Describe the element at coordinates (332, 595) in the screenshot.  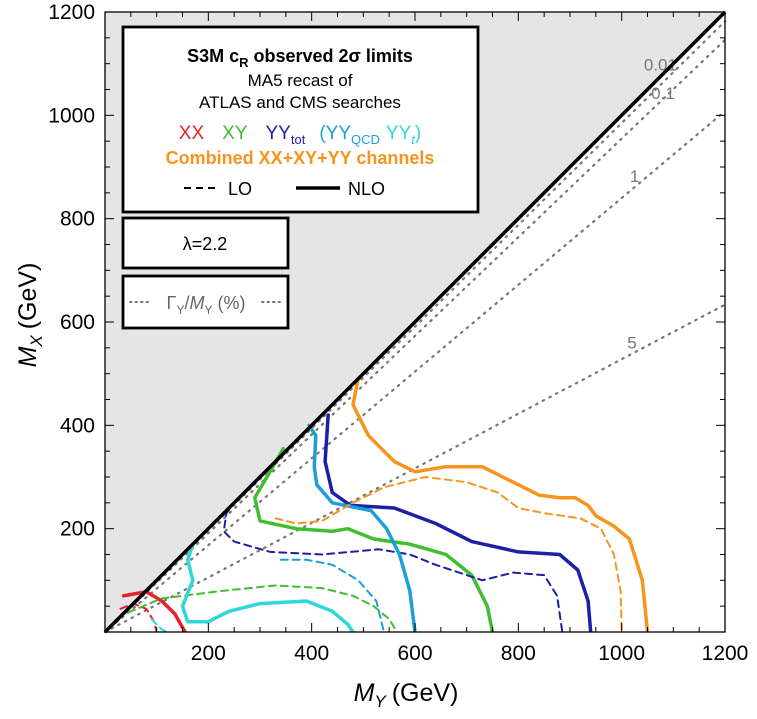
I see `series-yyqcd-lo` at that location.